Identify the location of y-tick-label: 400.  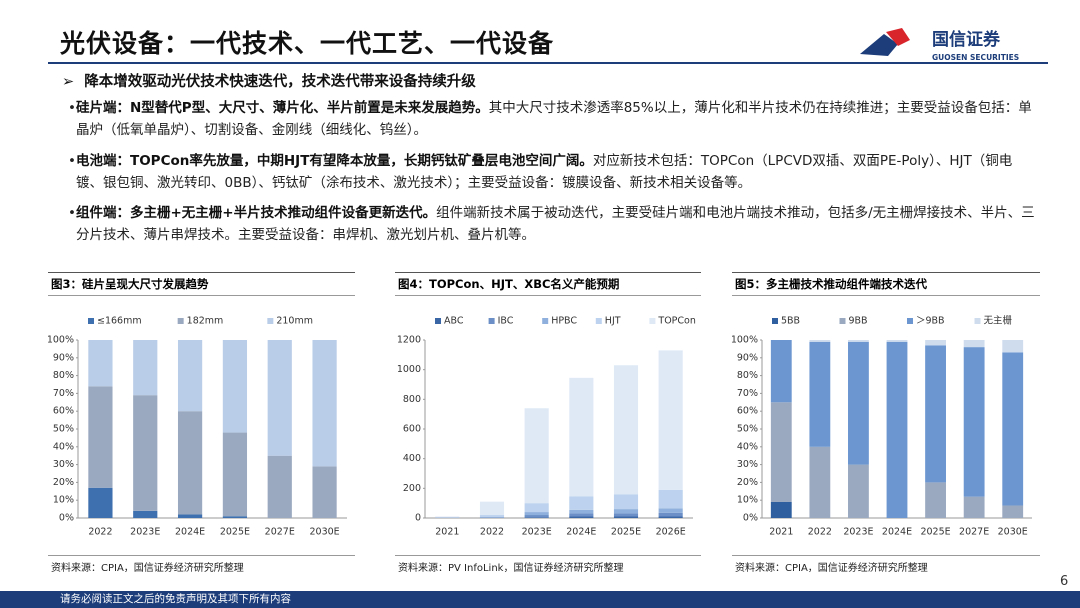
(412, 458).